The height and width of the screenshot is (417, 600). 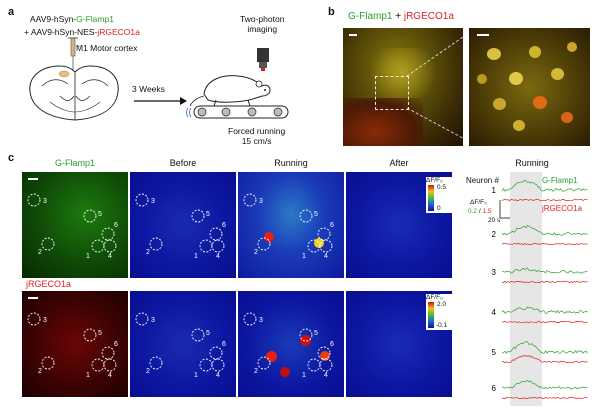 What do you see at coordinates (442, 187) in the screenshot?
I see `colorbar-top-max: 0.5` at bounding box center [442, 187].